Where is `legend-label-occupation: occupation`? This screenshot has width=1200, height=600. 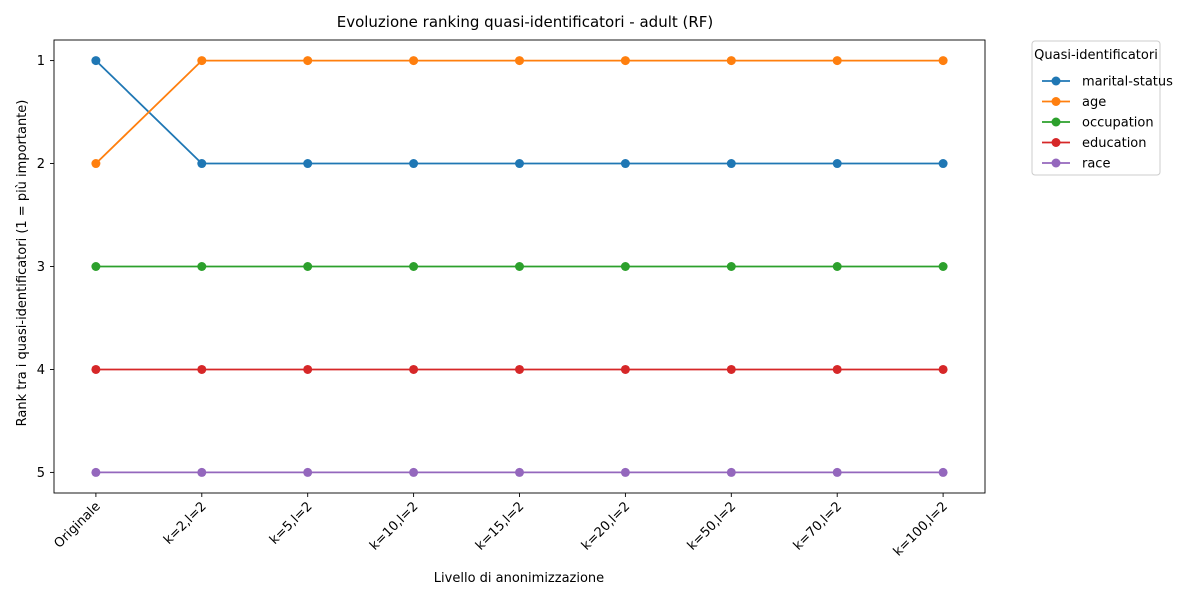 legend-label-occupation: occupation is located at coordinates (1118, 123).